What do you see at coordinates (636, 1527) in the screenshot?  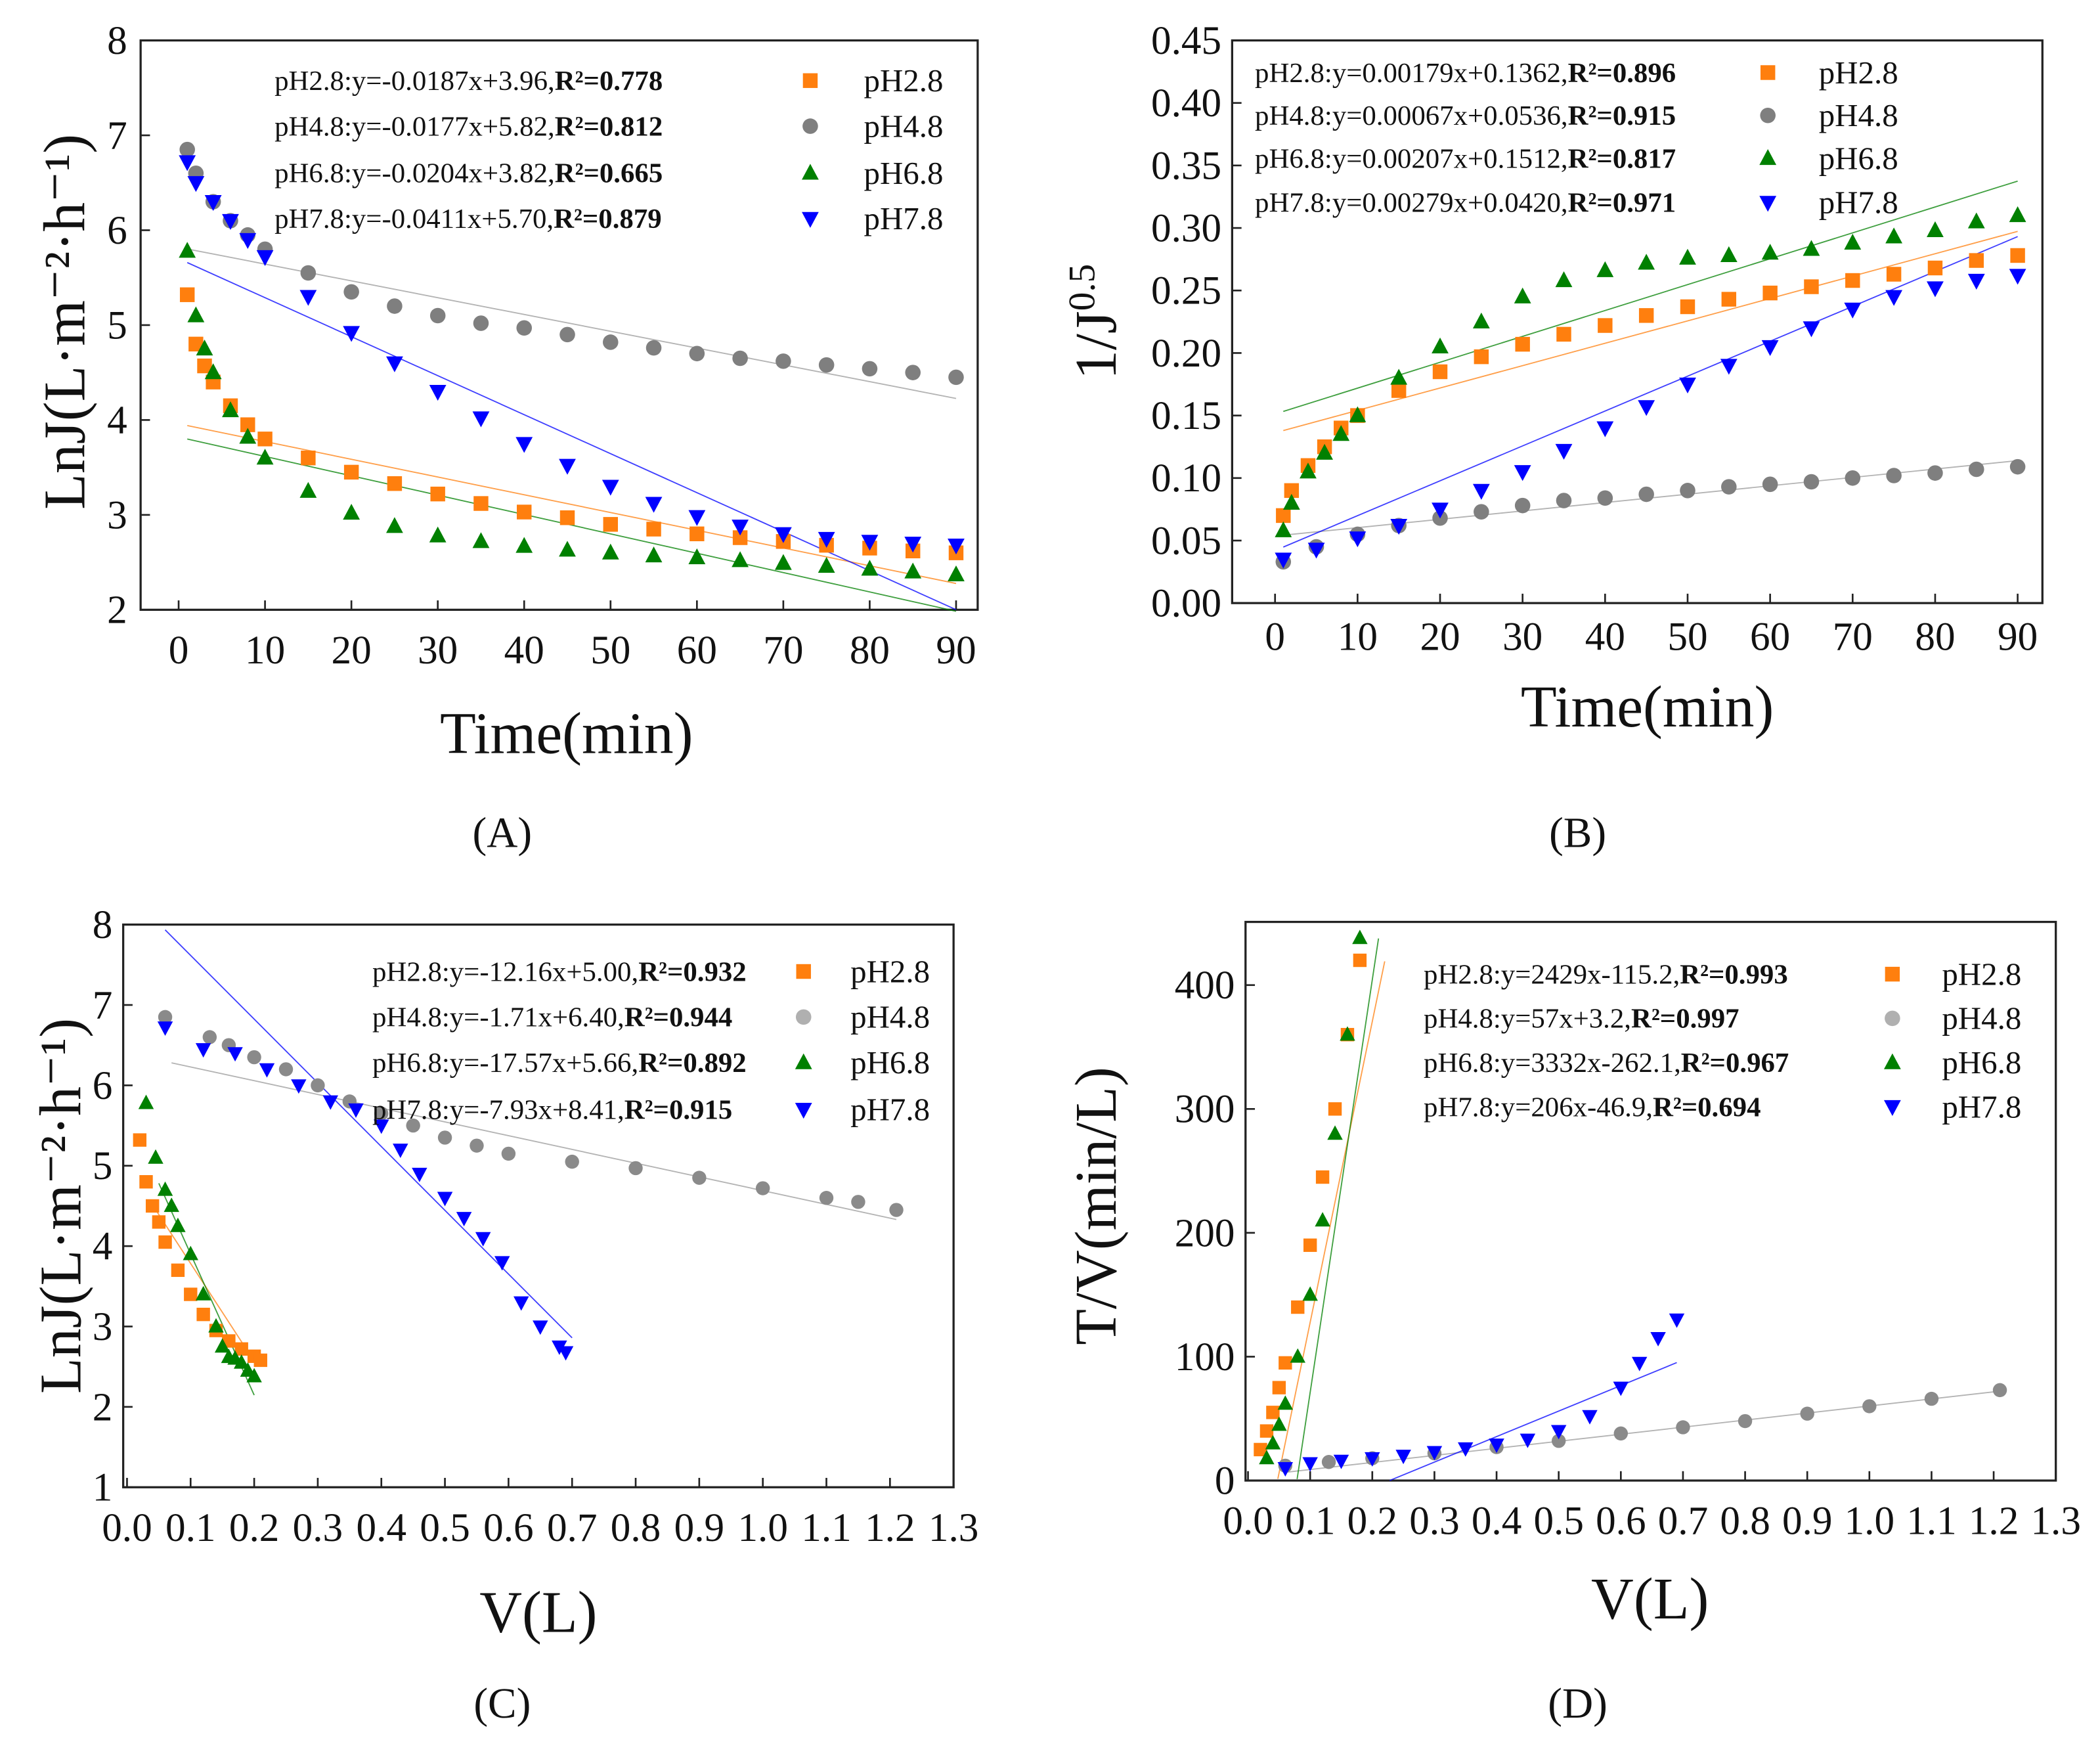 I see `x-tick-label: 0.8` at bounding box center [636, 1527].